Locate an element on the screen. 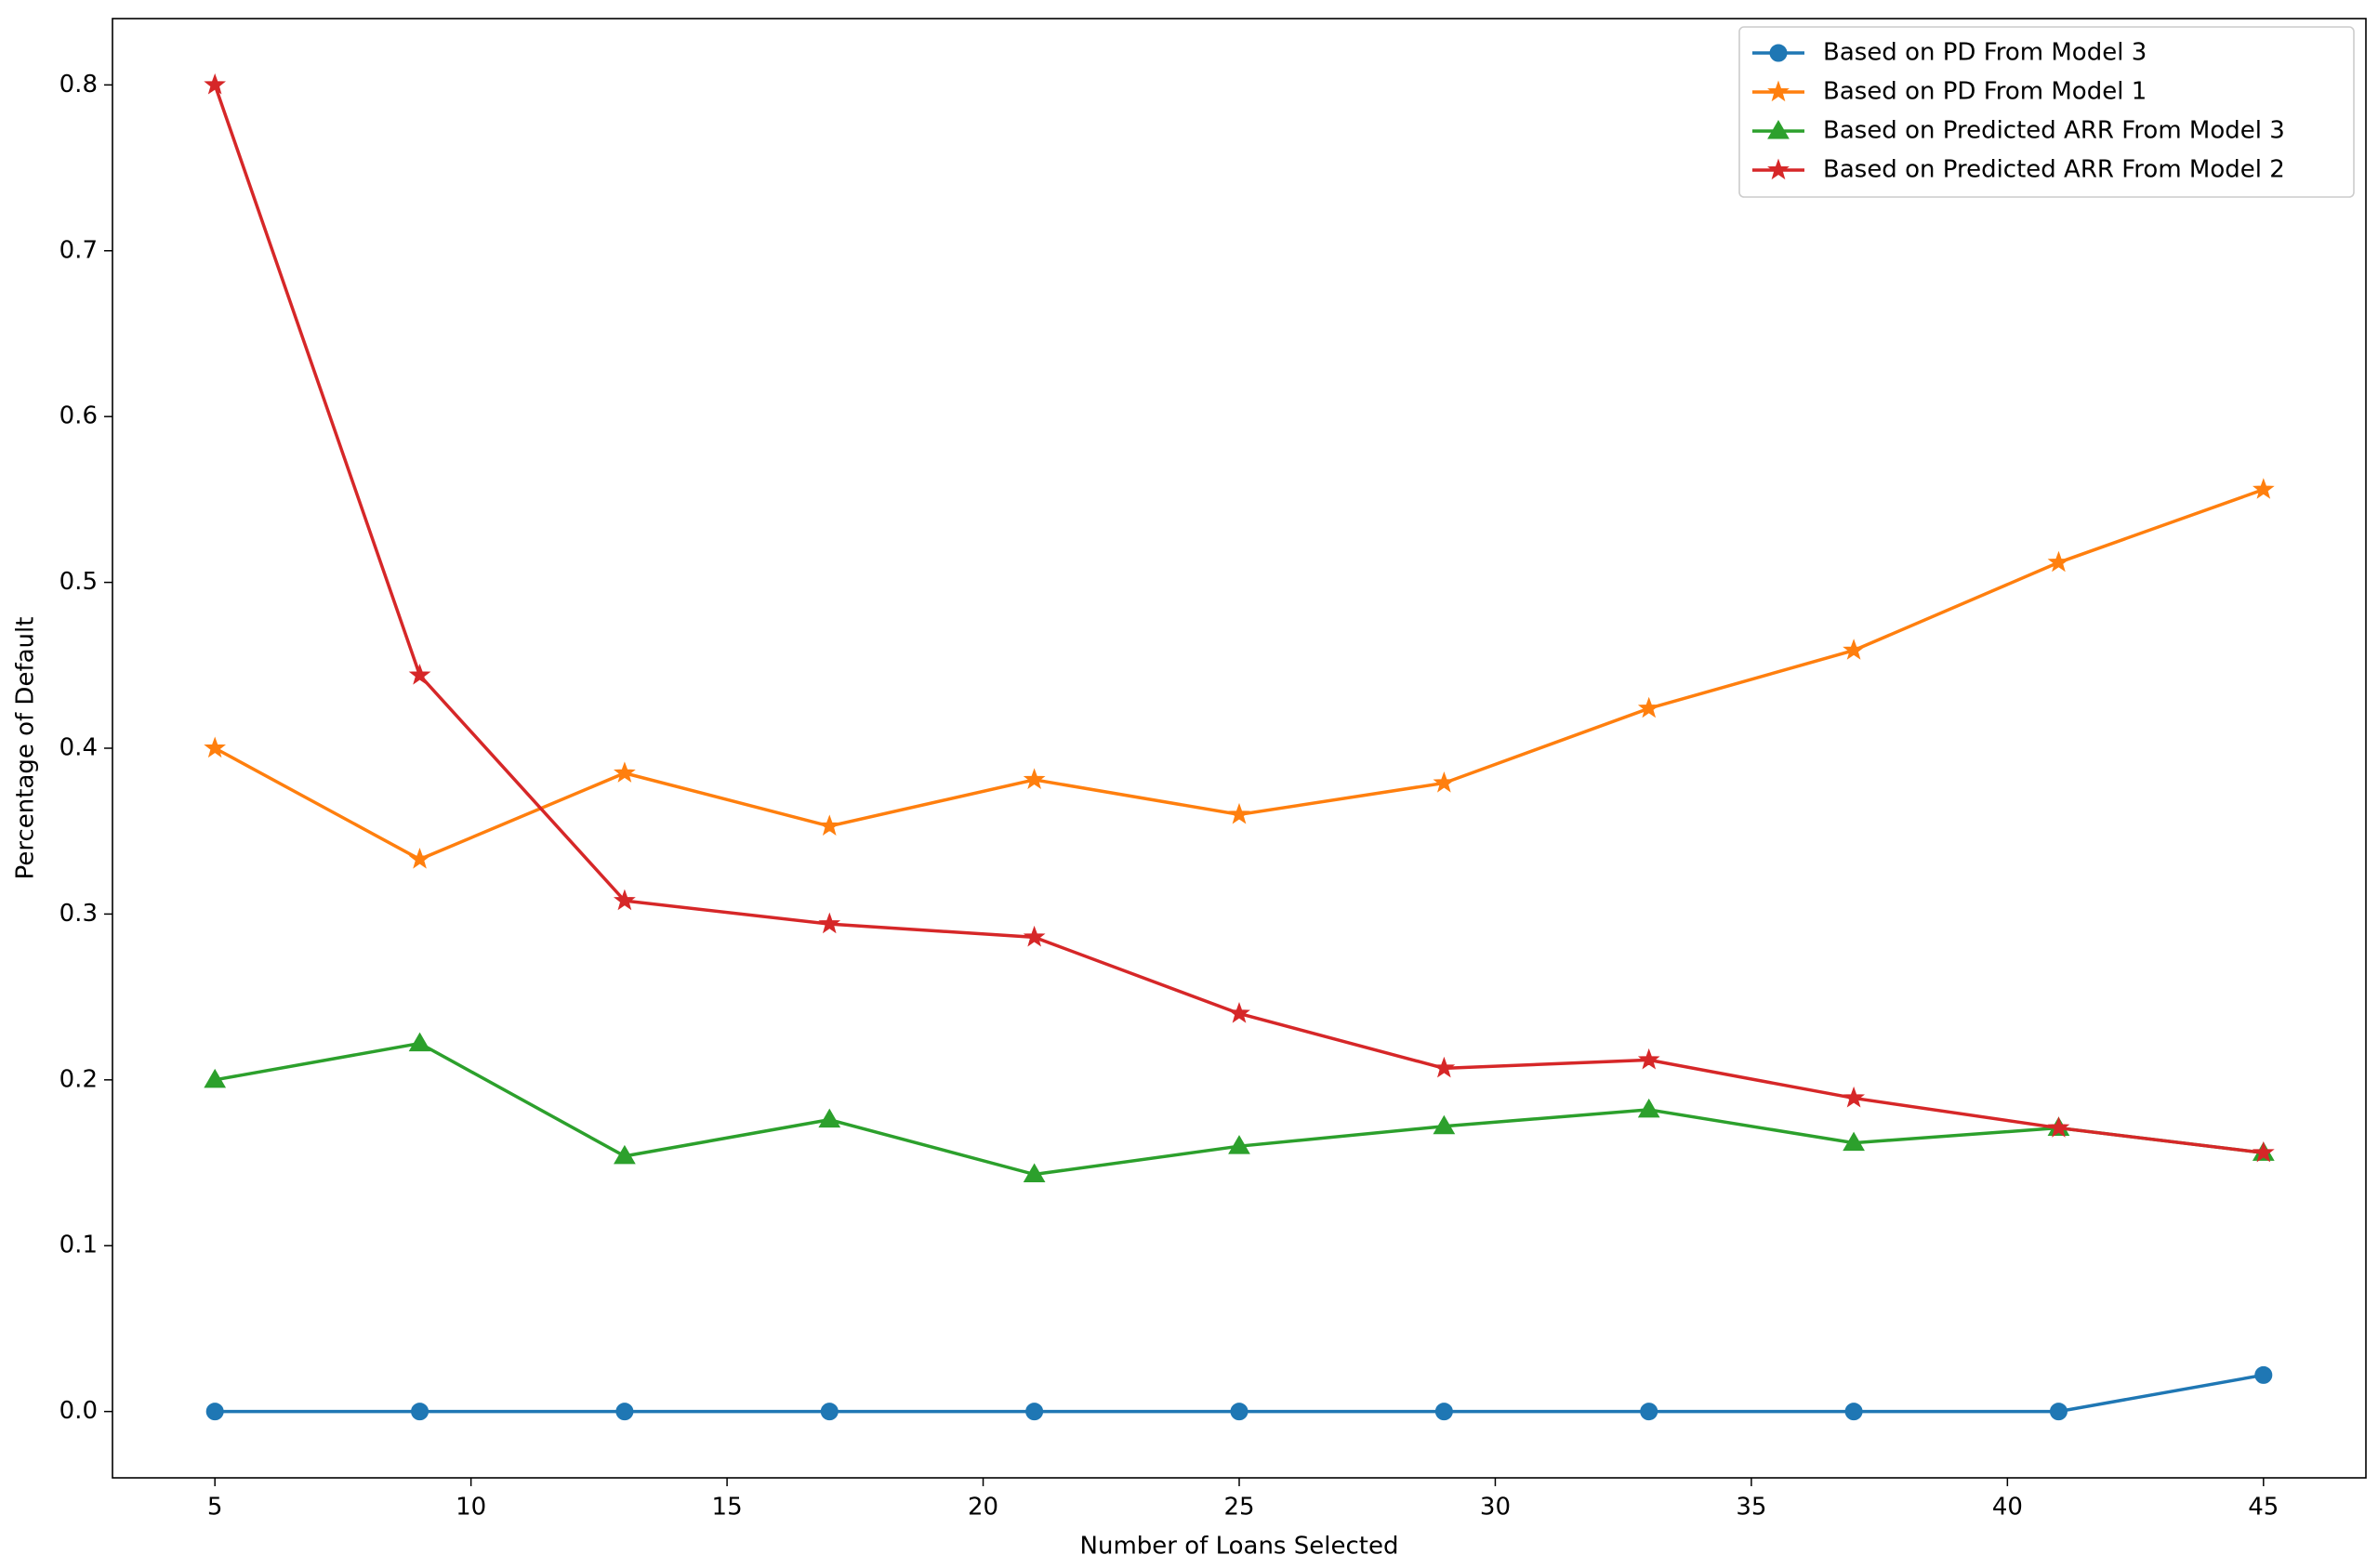 The width and height of the screenshot is (2378, 1568). x-tick-label: 20 is located at coordinates (983, 1508).